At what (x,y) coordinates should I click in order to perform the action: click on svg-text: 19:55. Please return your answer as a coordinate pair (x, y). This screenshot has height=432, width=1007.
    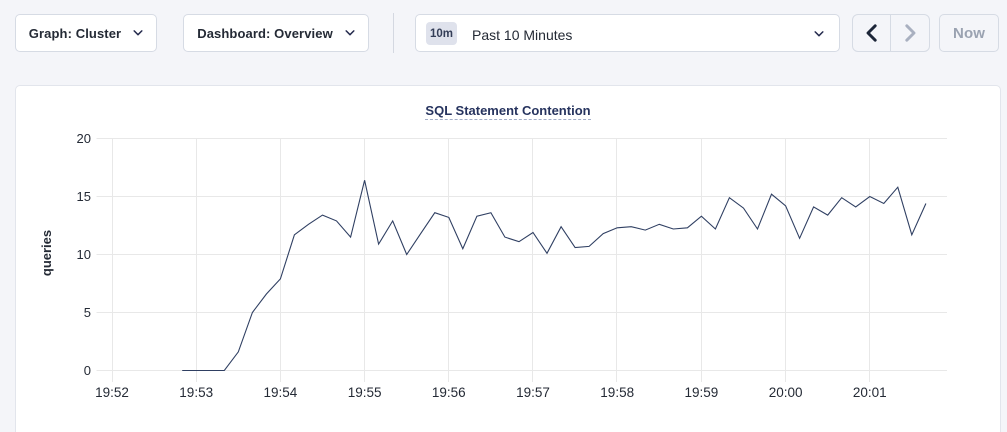
    Looking at the image, I should click on (365, 392).